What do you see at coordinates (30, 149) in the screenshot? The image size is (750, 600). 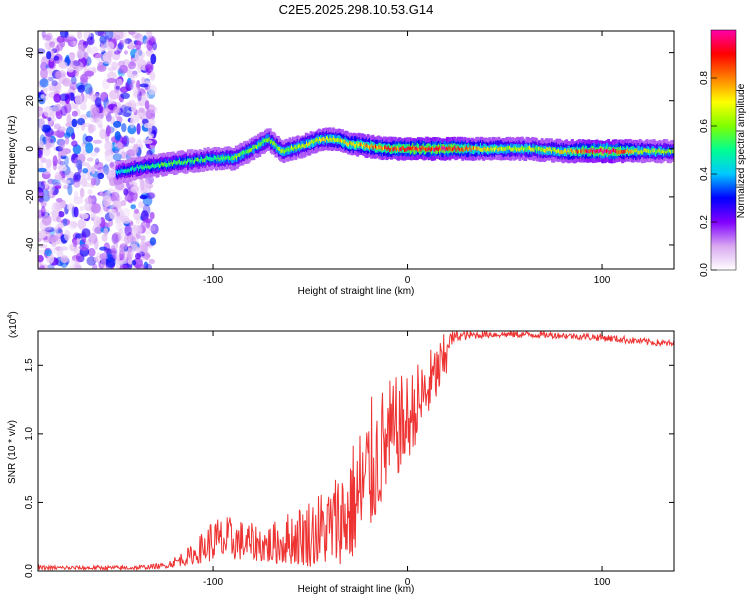 I see `y-tick-label: 0` at bounding box center [30, 149].